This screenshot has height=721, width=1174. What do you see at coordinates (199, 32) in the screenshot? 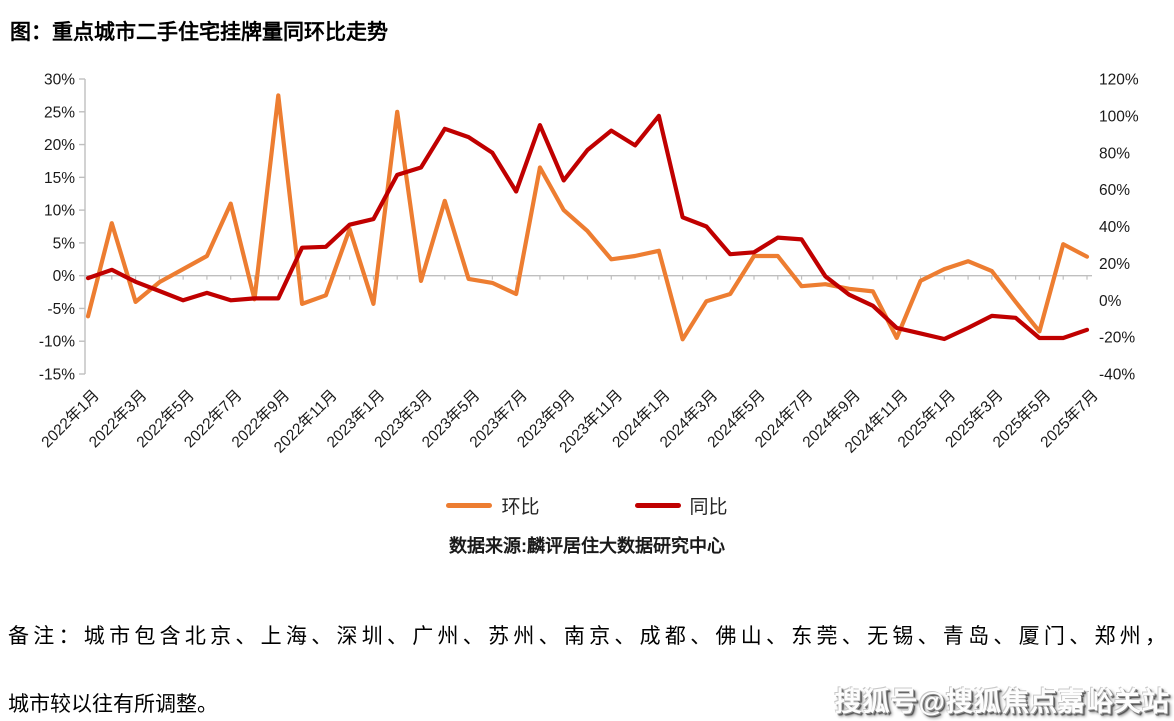
I see `chart-title: 图：重点城市二手住宅挂牌量同环比走势` at bounding box center [199, 32].